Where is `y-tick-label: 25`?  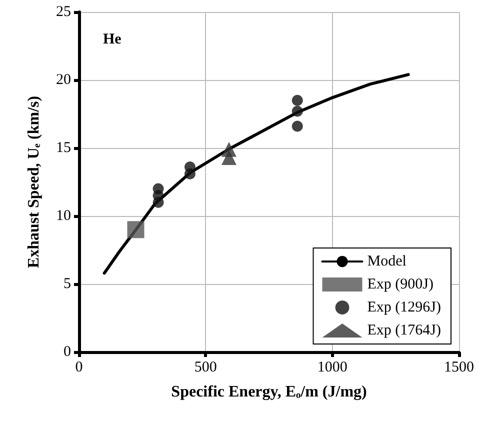 y-tick-label: 25 is located at coordinates (63, 12).